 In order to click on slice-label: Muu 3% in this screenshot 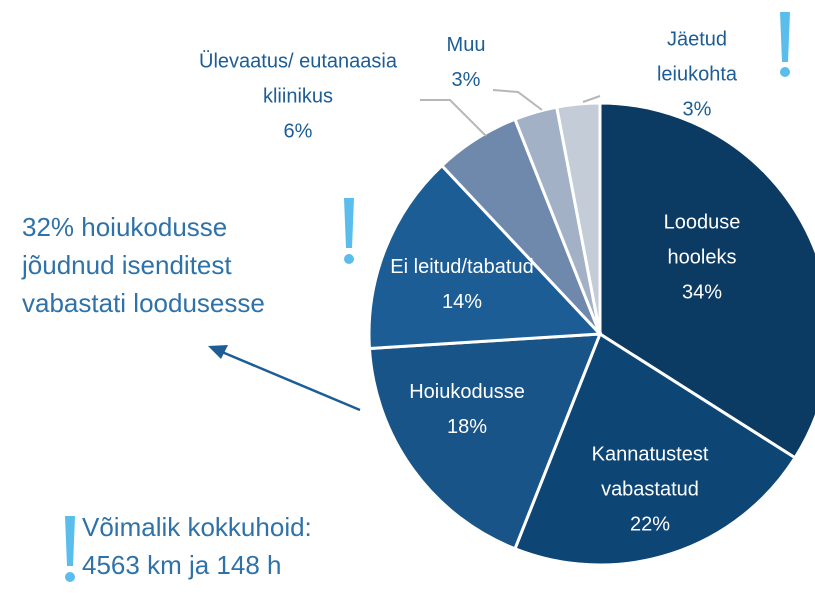, I will do `click(466, 63)`.